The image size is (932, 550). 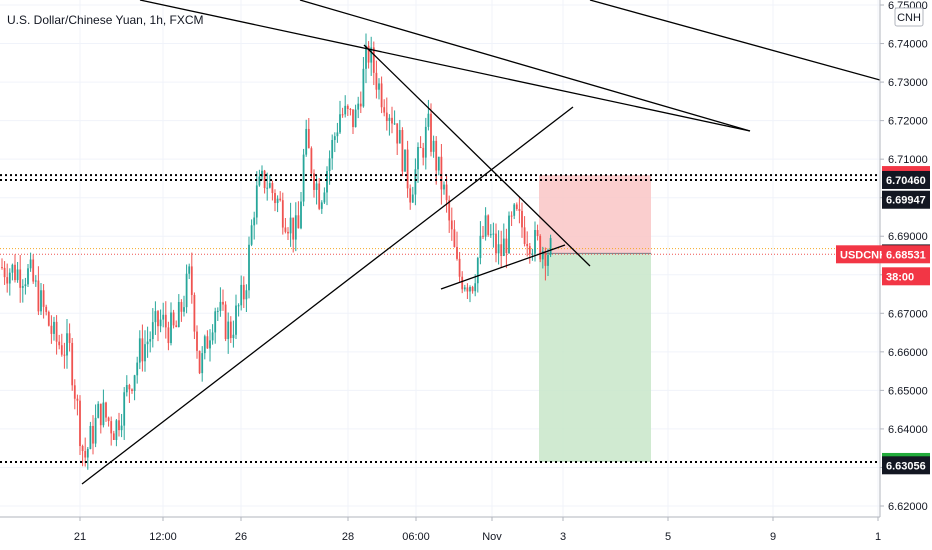 I want to click on symbol-tag: USDCNH, so click(x=861, y=254).